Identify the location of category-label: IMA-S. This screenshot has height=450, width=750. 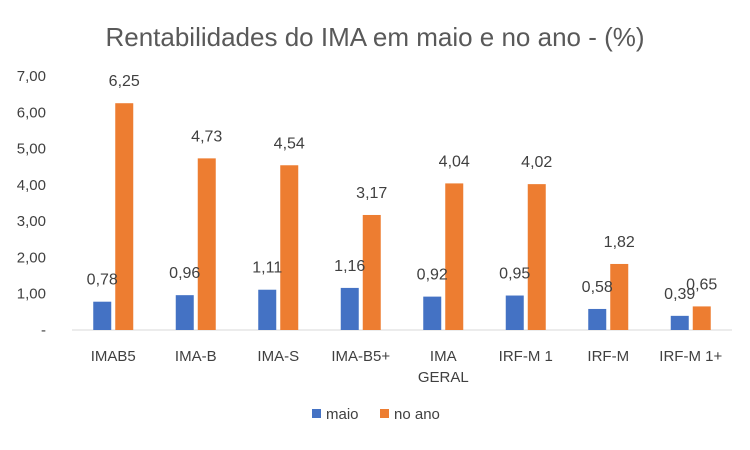
(278, 356).